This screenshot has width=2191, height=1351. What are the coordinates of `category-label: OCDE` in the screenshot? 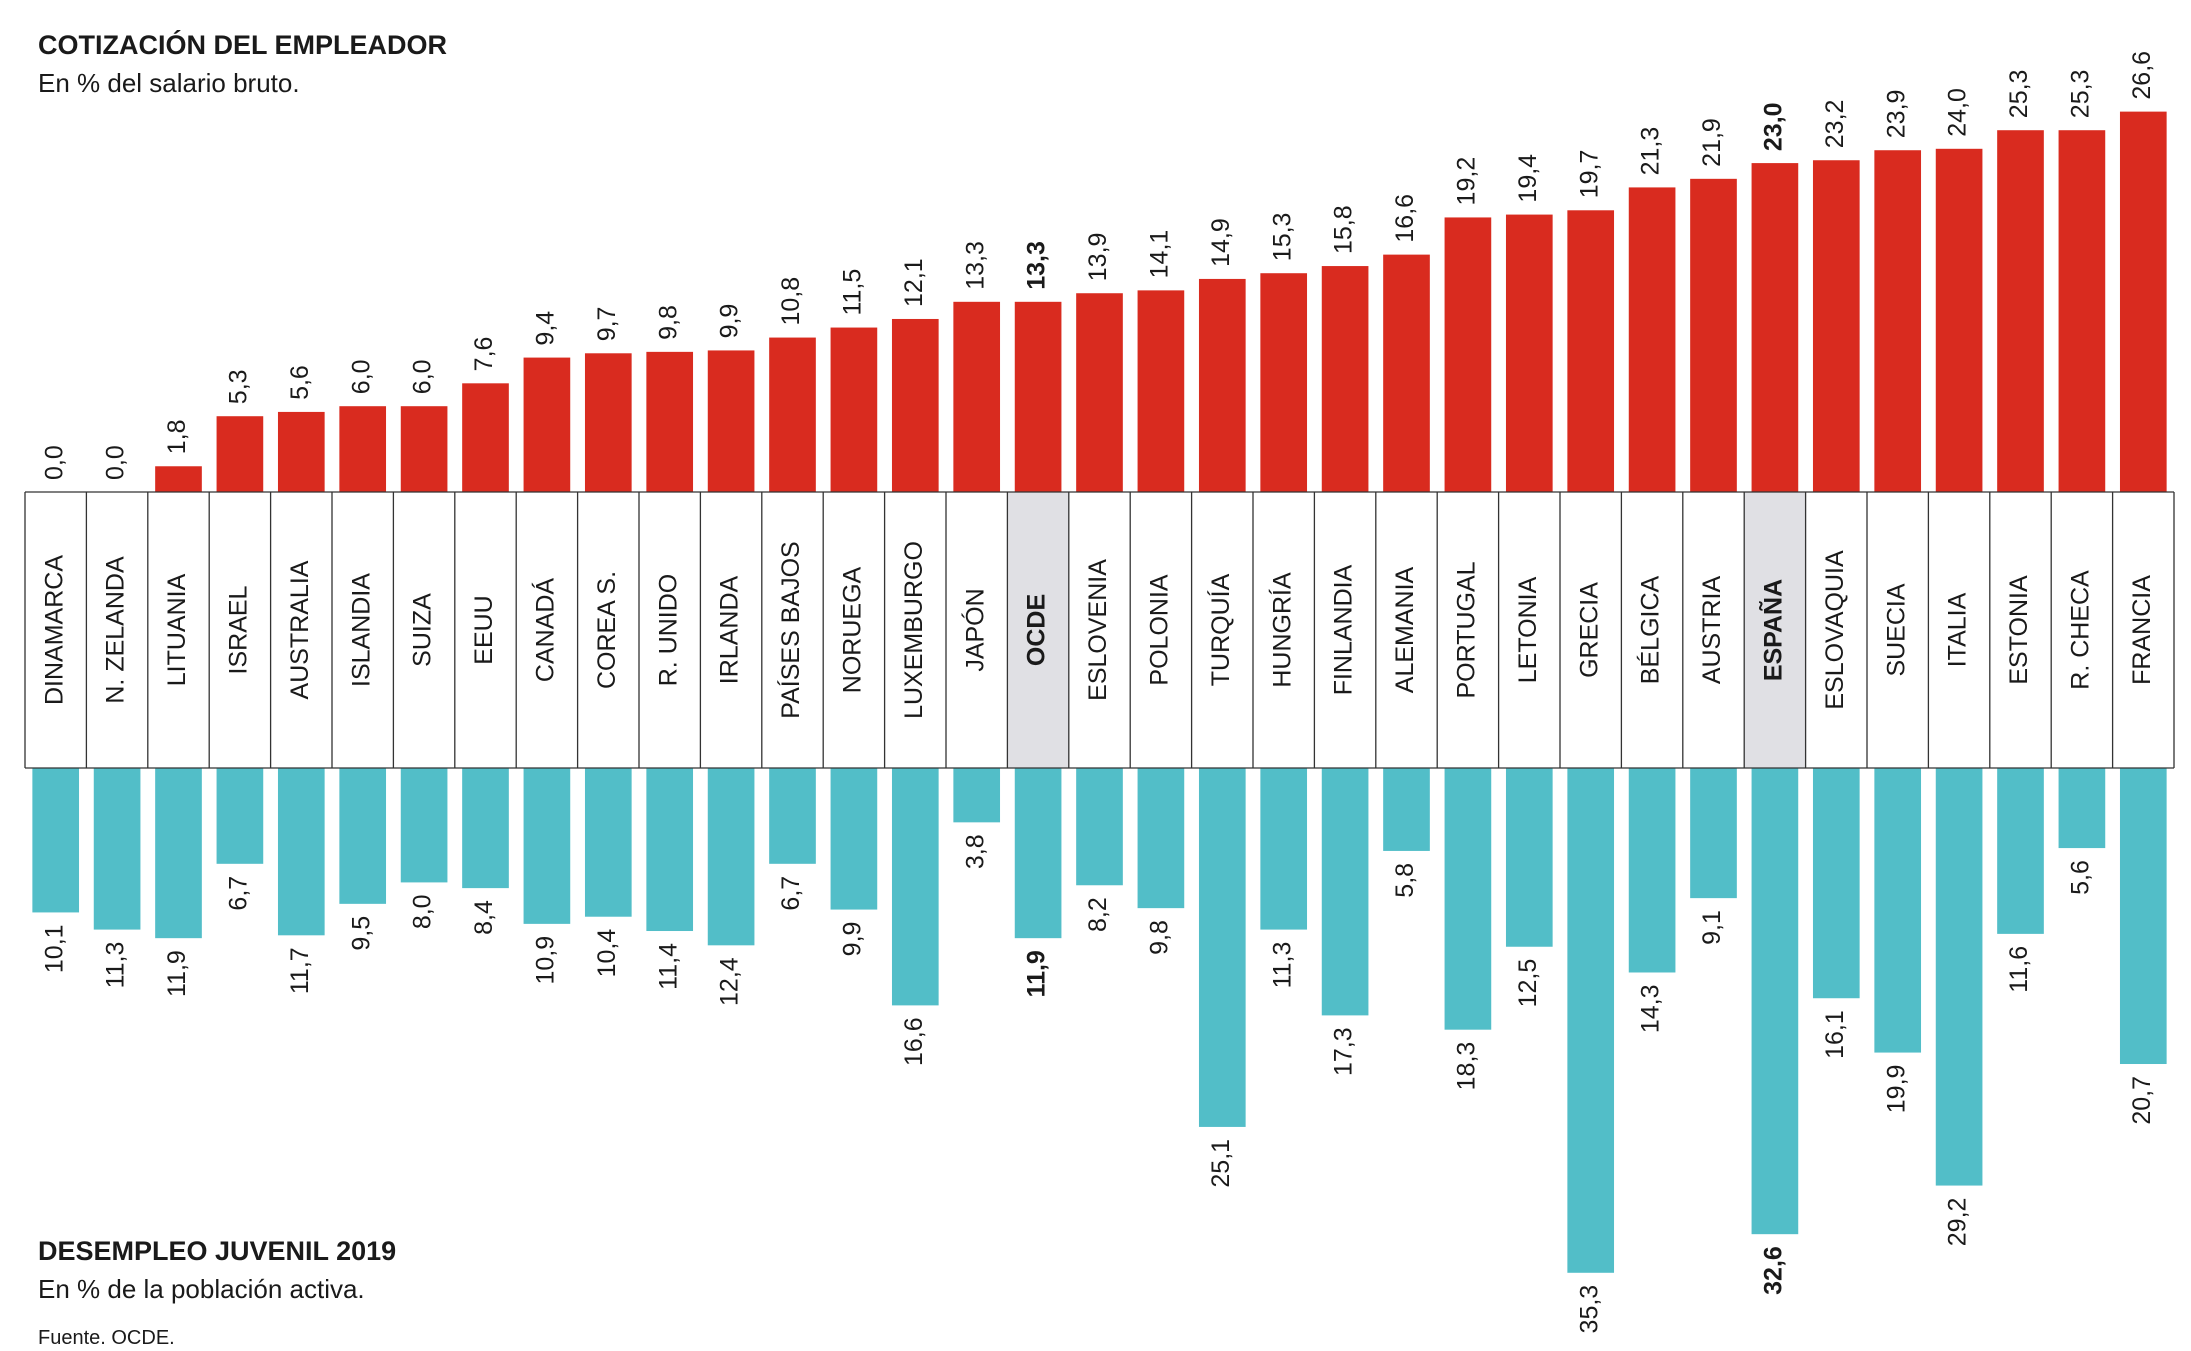 It's located at (1037, 630).